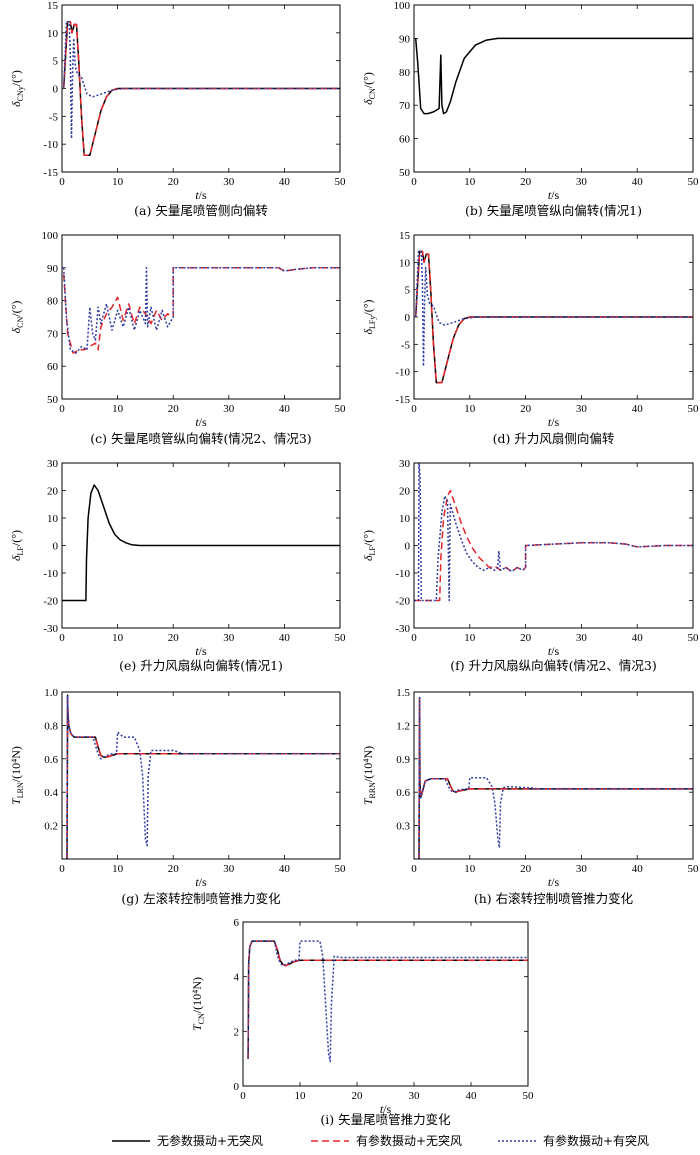 This screenshot has width=700, height=1155. What do you see at coordinates (596, 1140) in the screenshot?
I see `legend-label-s3: 有参数摄动+有突风` at bounding box center [596, 1140].